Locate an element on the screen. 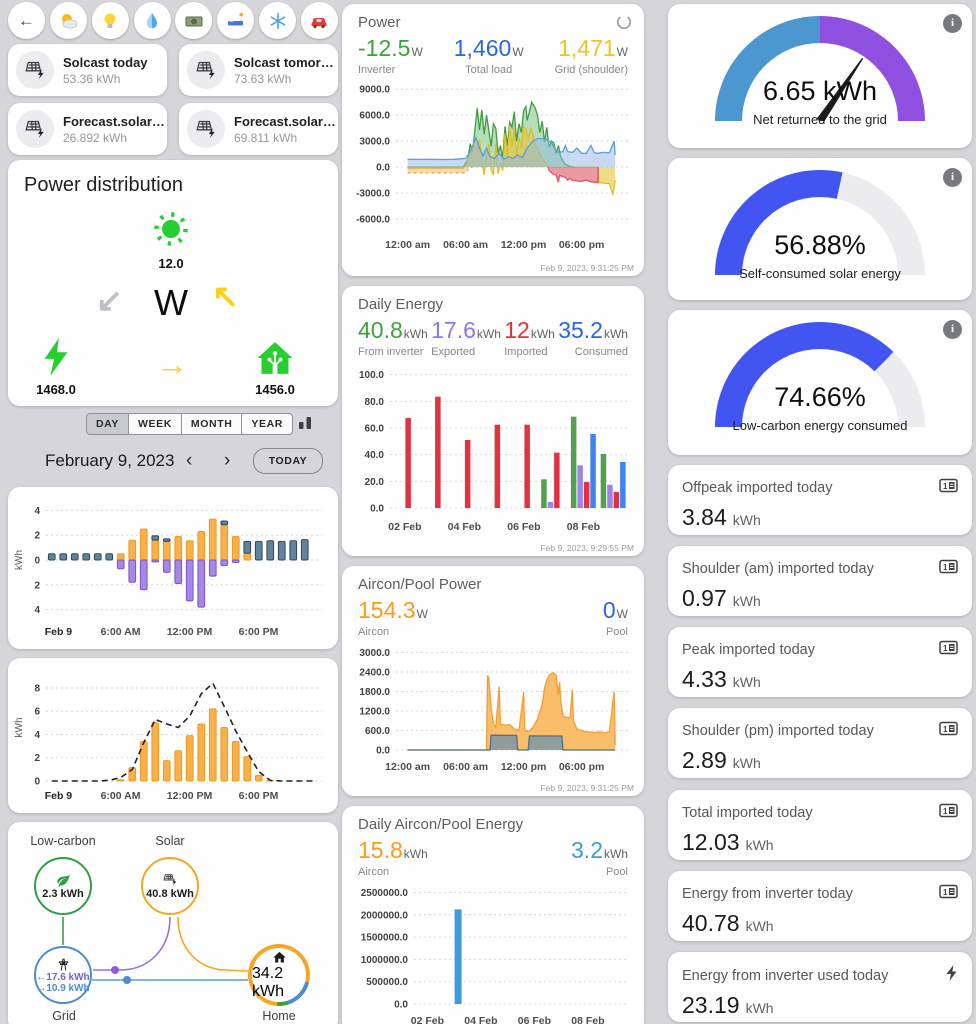 Image resolution: width=976 pixels, height=1024 pixels. tile-title: Solcast today is located at coordinates (105, 62).